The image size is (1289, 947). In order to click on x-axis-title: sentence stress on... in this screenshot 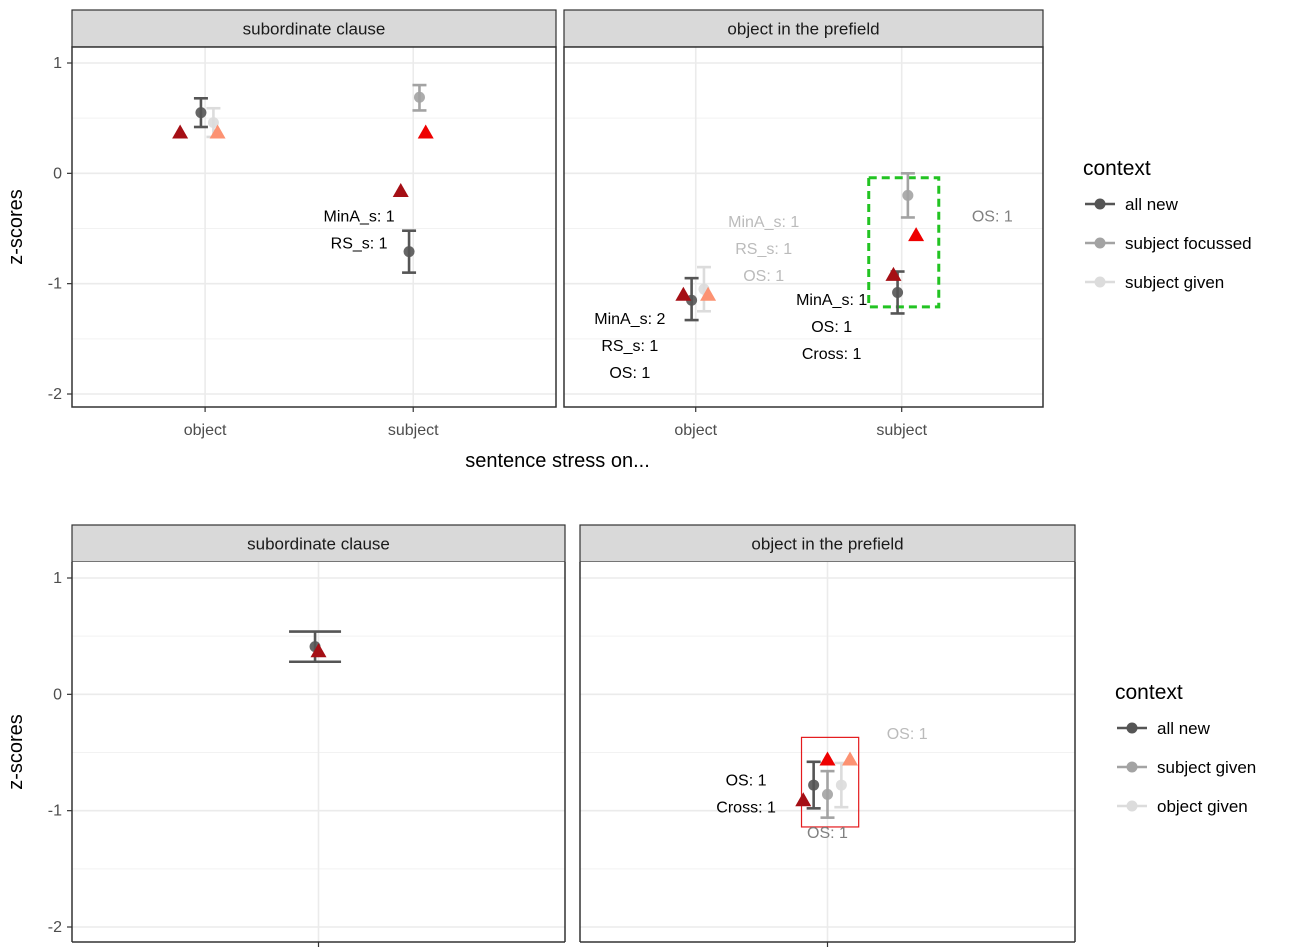, I will do `click(557, 461)`.